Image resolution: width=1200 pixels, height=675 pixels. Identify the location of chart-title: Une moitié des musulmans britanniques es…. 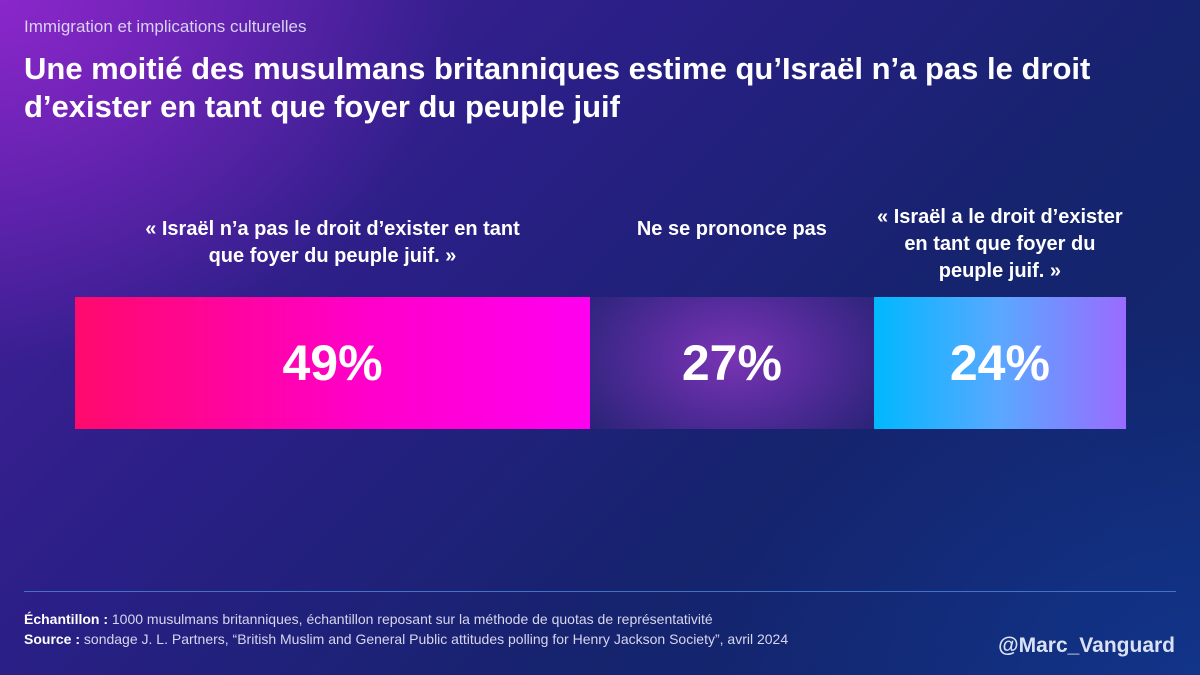
(557, 87).